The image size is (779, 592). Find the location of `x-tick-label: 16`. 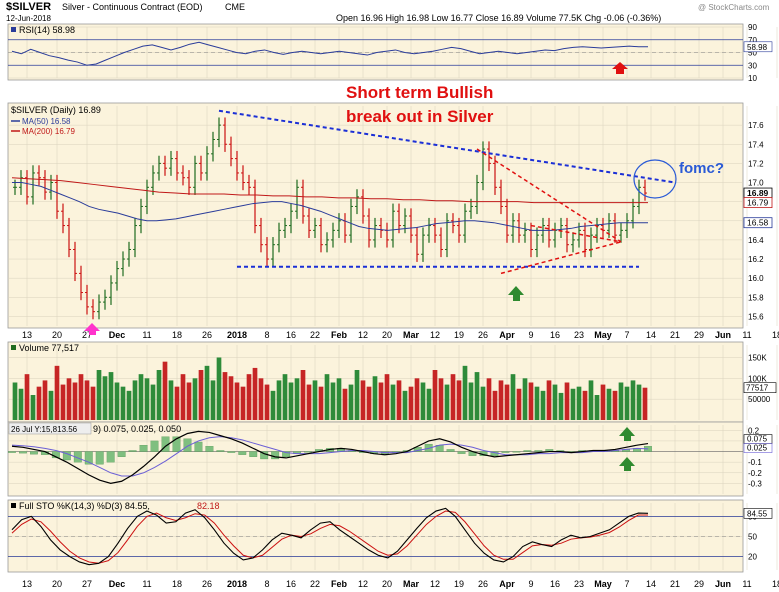

x-tick-label: 16 is located at coordinates (555, 584).